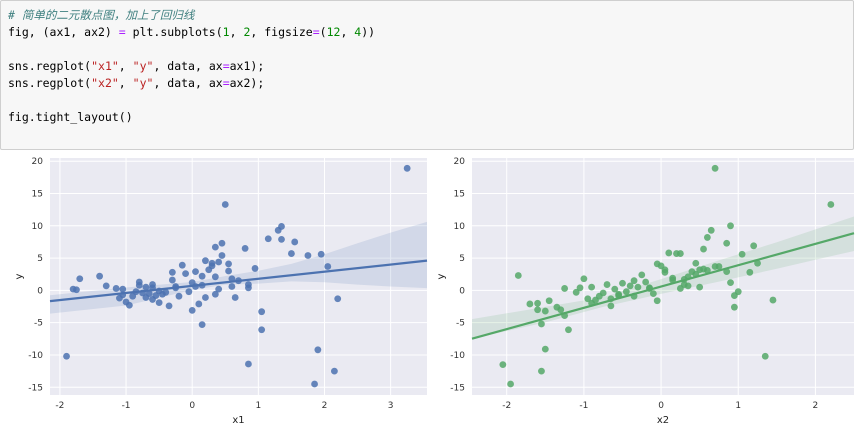 The width and height of the screenshot is (856, 429). I want to click on y-tick-label: 20, so click(460, 162).